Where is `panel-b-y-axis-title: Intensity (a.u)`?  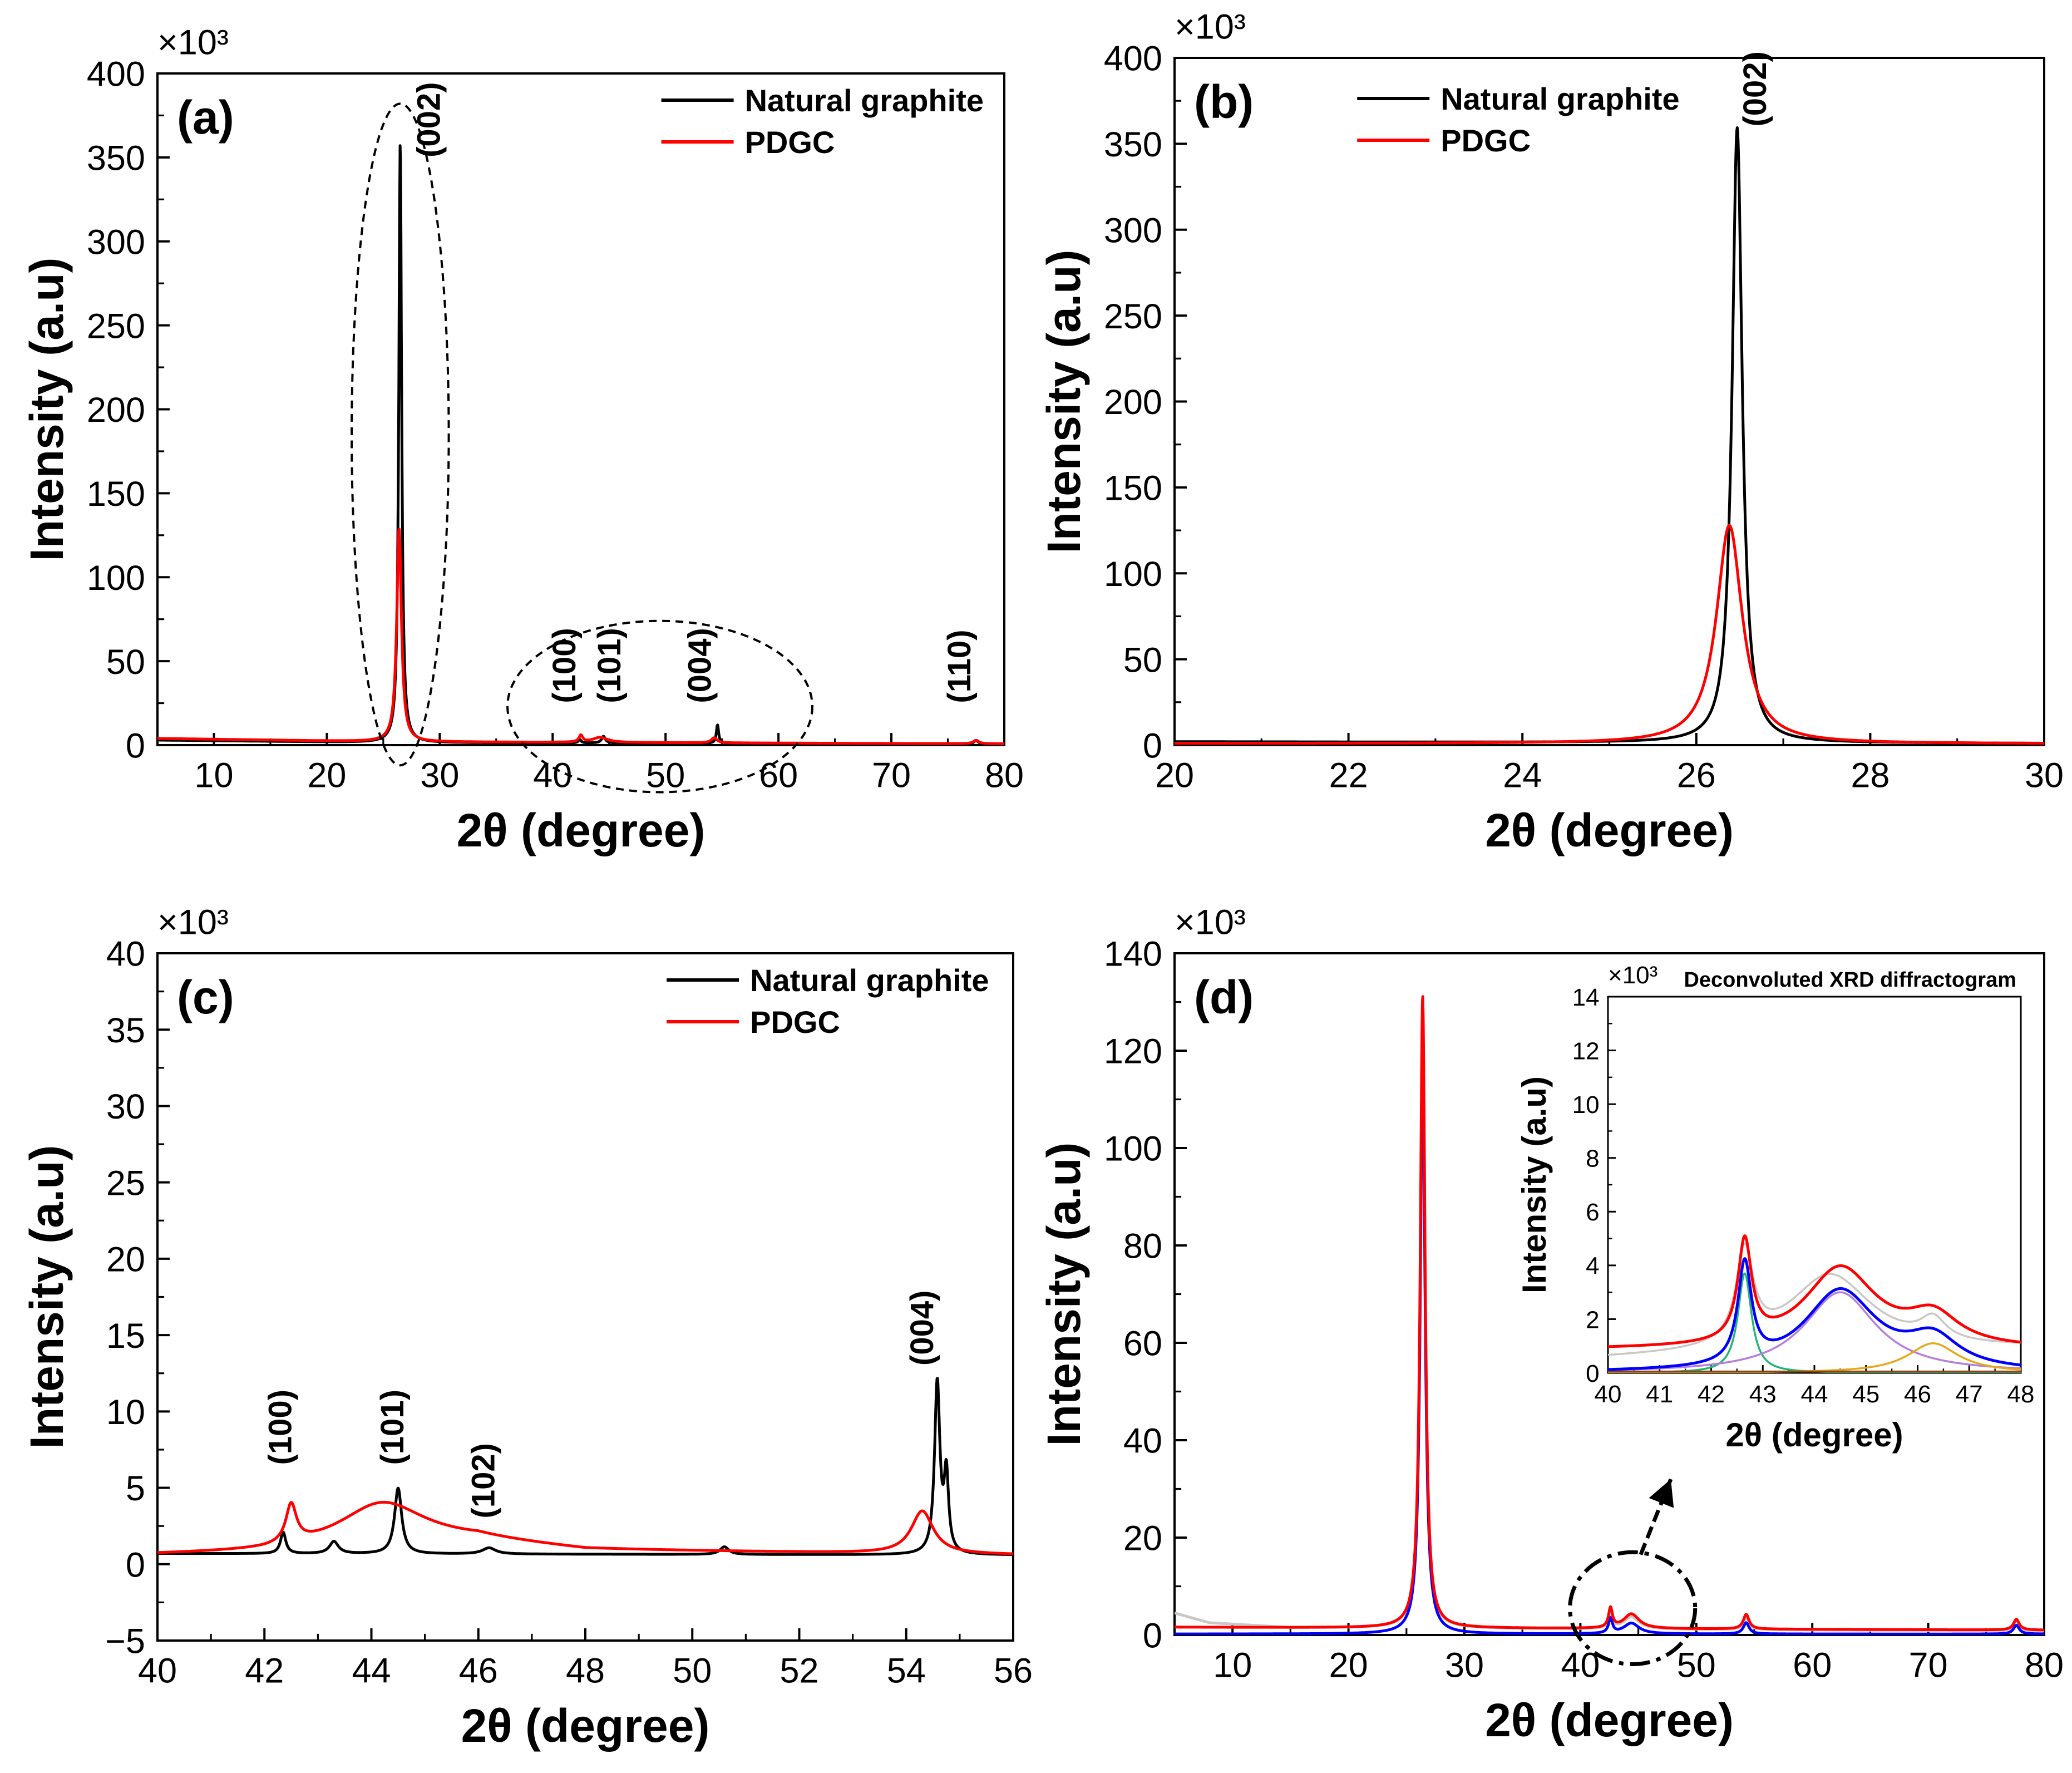 panel-b-y-axis-title: Intensity (a.u) is located at coordinates (1064, 401).